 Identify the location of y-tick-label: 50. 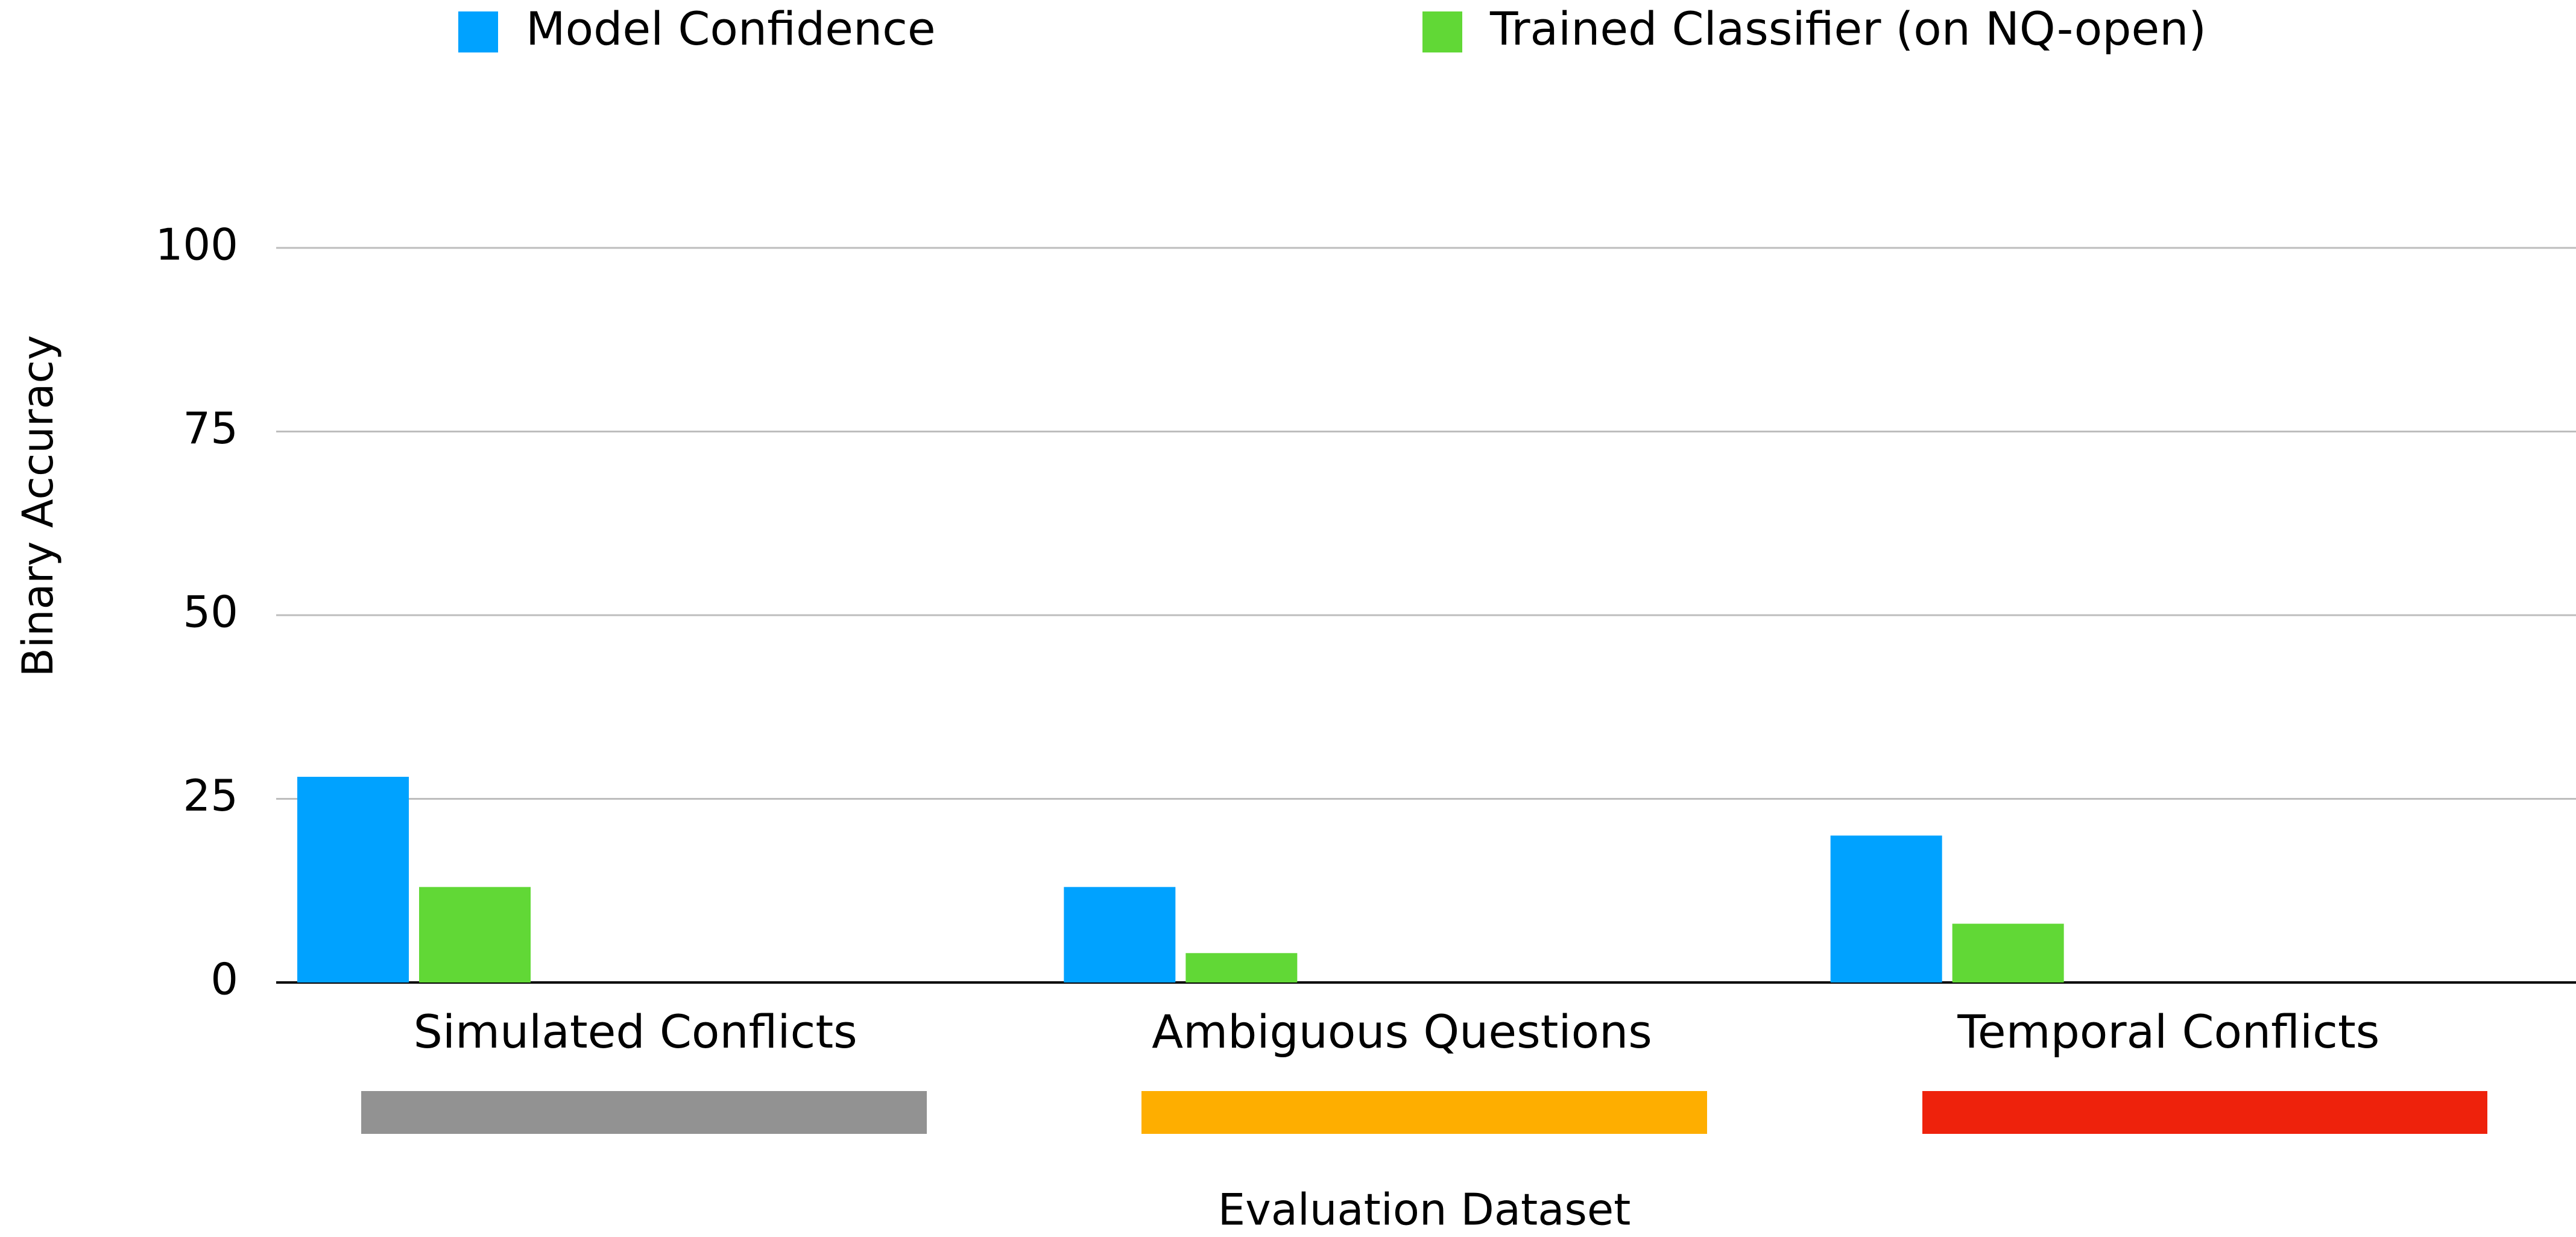
(210, 612).